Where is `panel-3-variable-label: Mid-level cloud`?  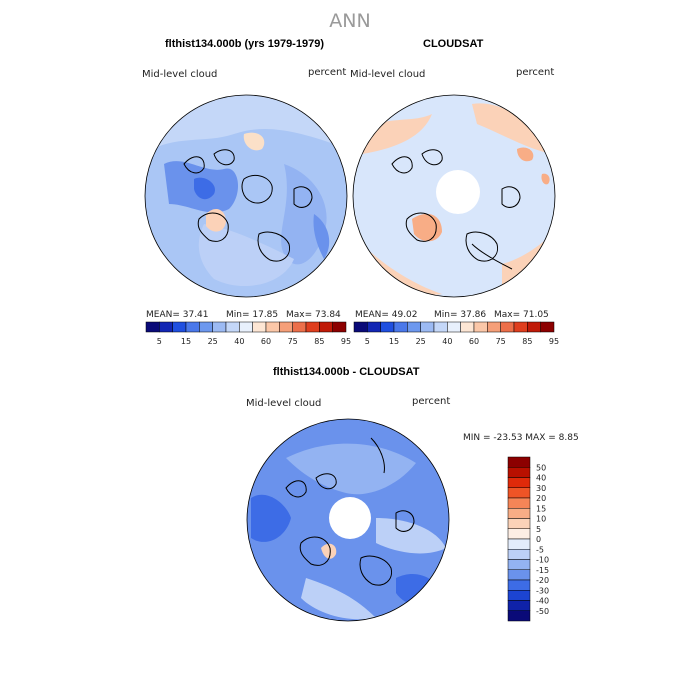 panel-3-variable-label: Mid-level cloud is located at coordinates (284, 403).